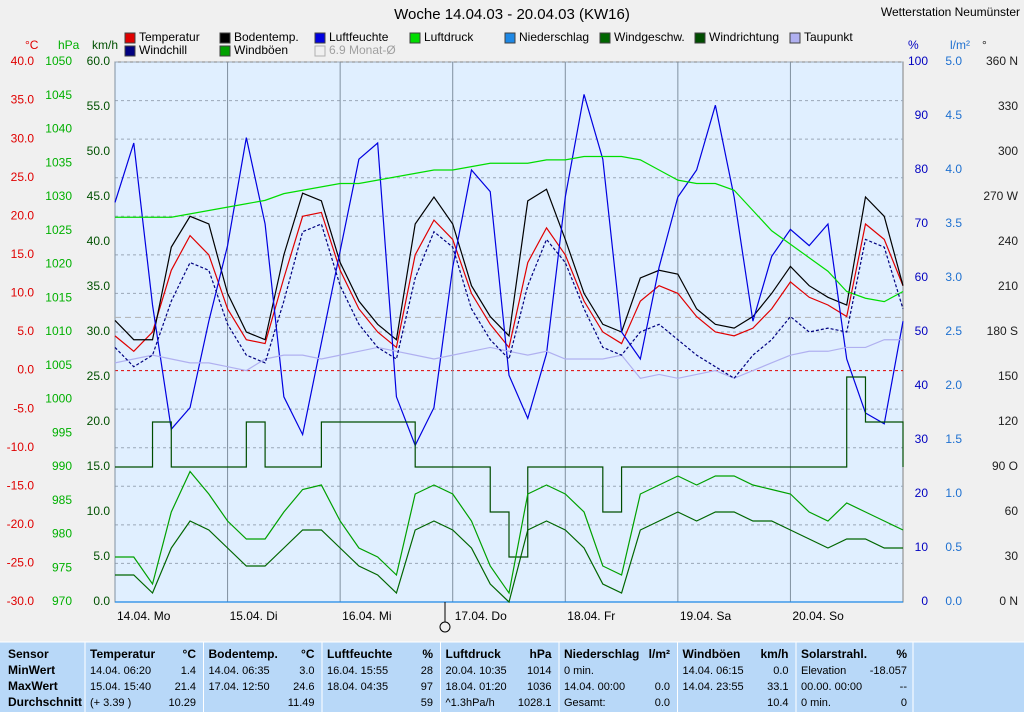 This screenshot has width=1024, height=712. Describe the element at coordinates (539, 687) in the screenshot. I see `cell-value: 1036` at that location.